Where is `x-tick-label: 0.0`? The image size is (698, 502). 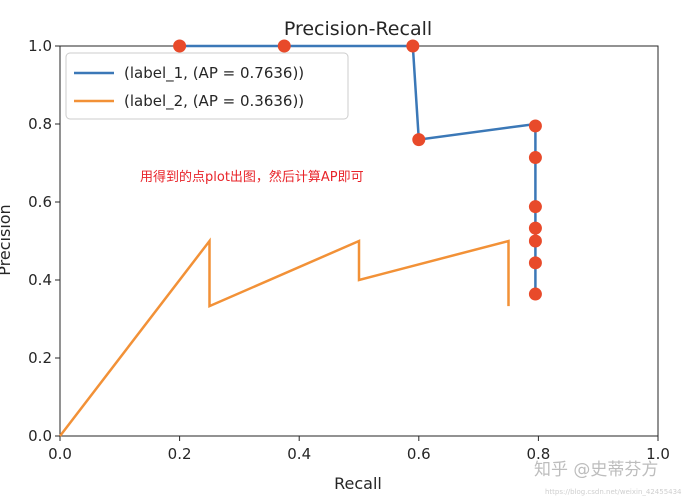
x-tick-label: 0.0 is located at coordinates (60, 454).